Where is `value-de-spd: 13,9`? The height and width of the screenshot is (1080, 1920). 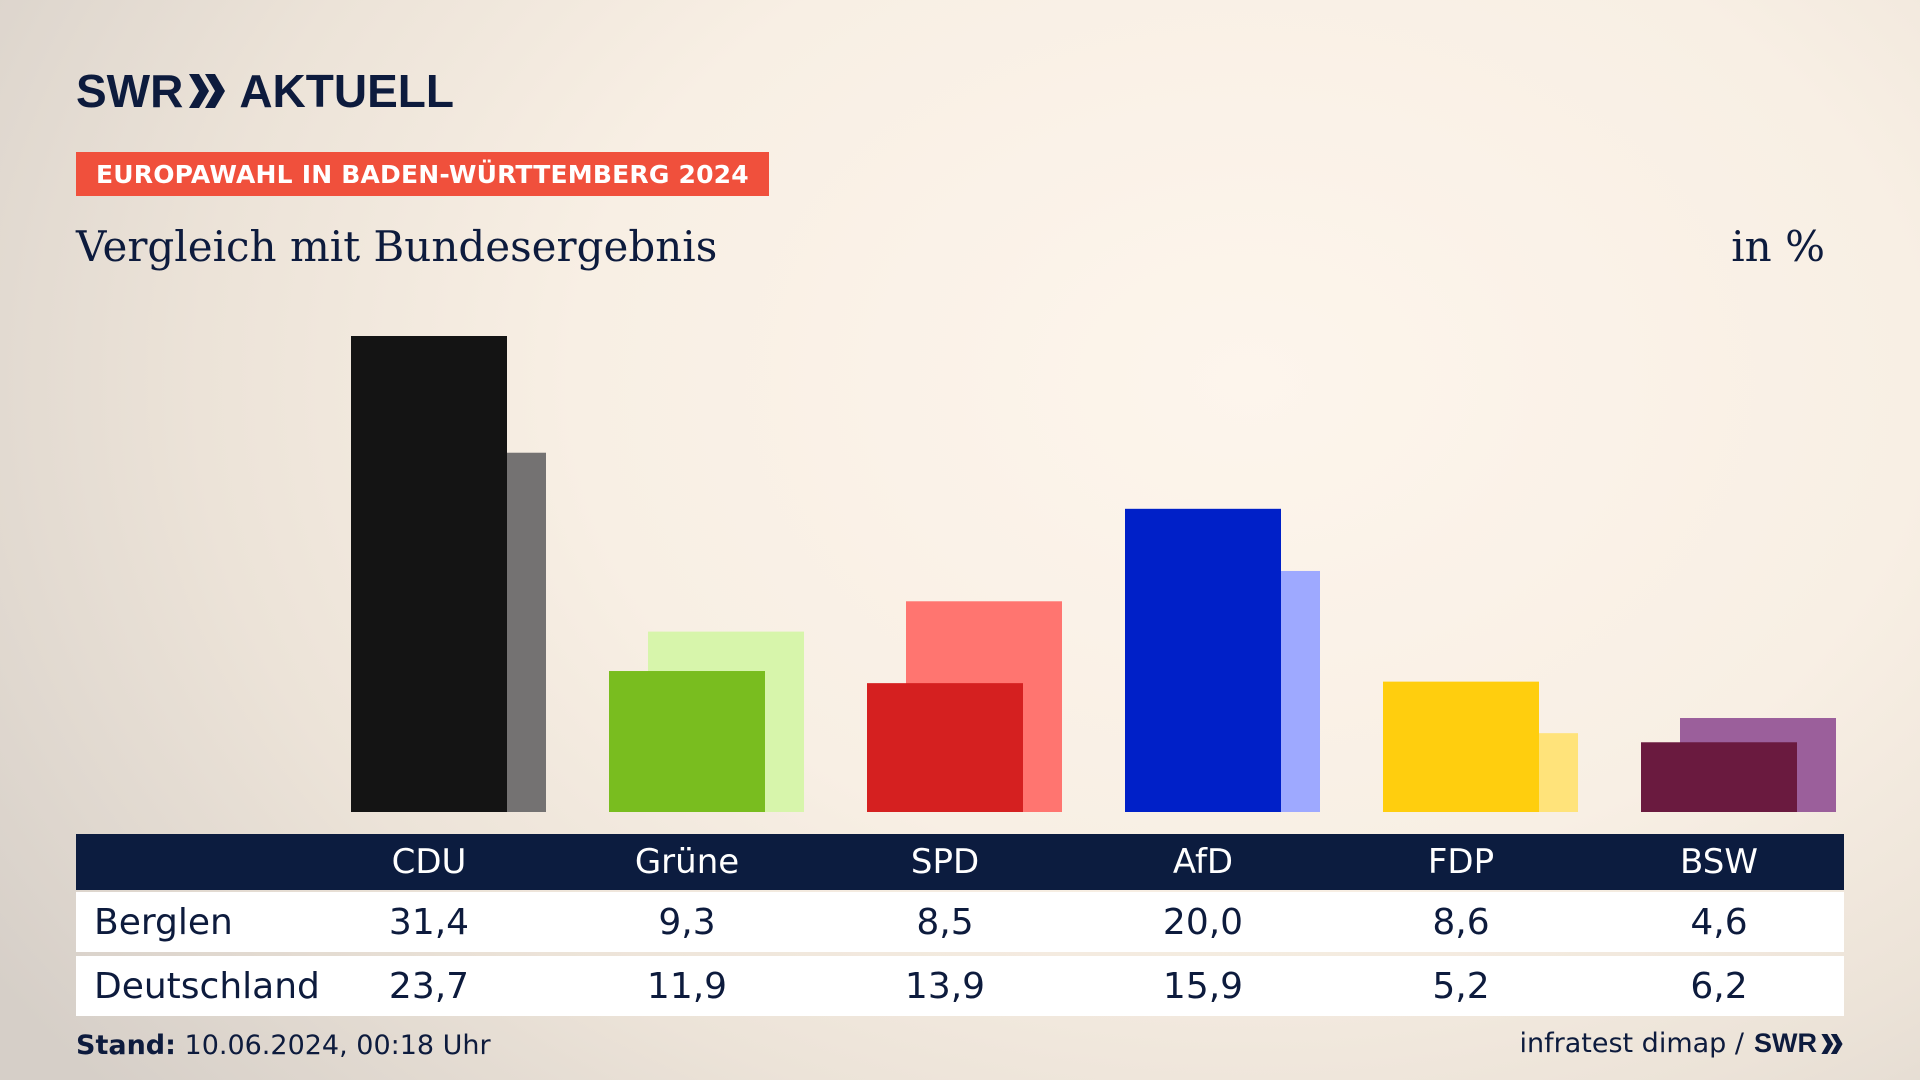
value-de-spd: 13,9 is located at coordinates (945, 986).